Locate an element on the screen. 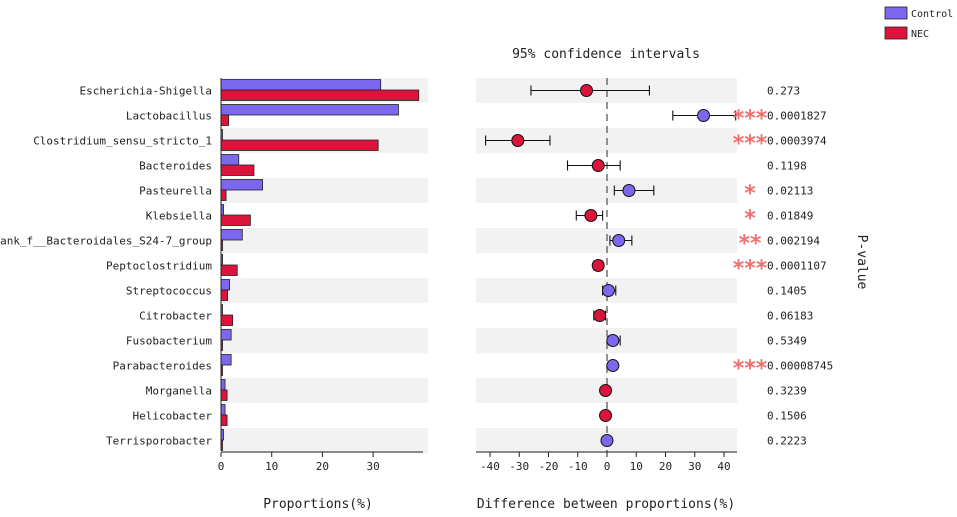 The height and width of the screenshot is (517, 957). category-label: Clostridium_sensu_stricto_1 is located at coordinates (122, 141).